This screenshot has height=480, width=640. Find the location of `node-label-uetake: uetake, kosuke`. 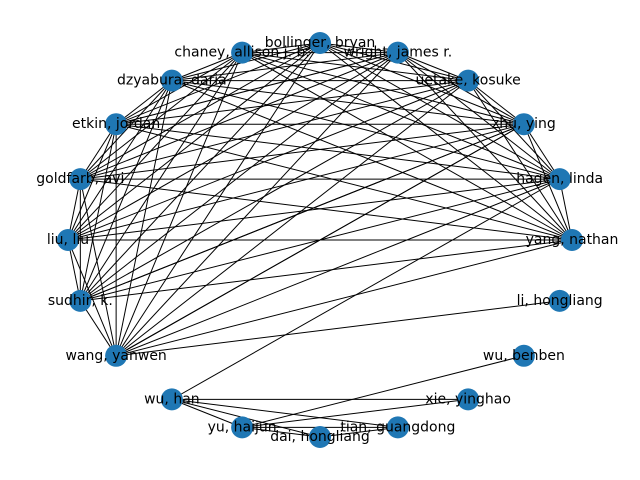

node-label-uetake: uetake, kosuke is located at coordinates (467, 81).